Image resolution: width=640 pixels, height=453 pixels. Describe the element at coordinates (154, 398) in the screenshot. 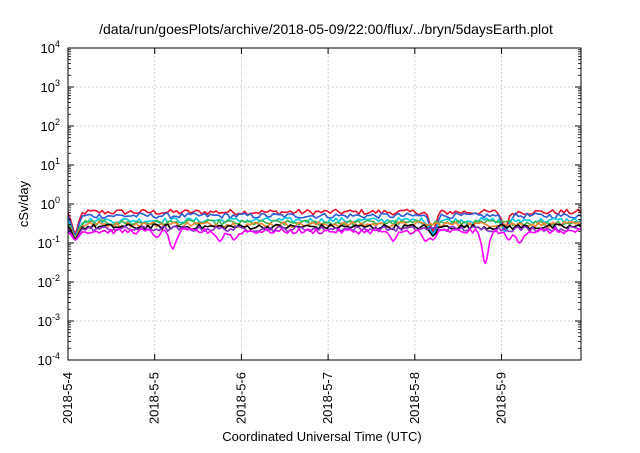

I see `x-tick-label: 2018-5-5` at that location.